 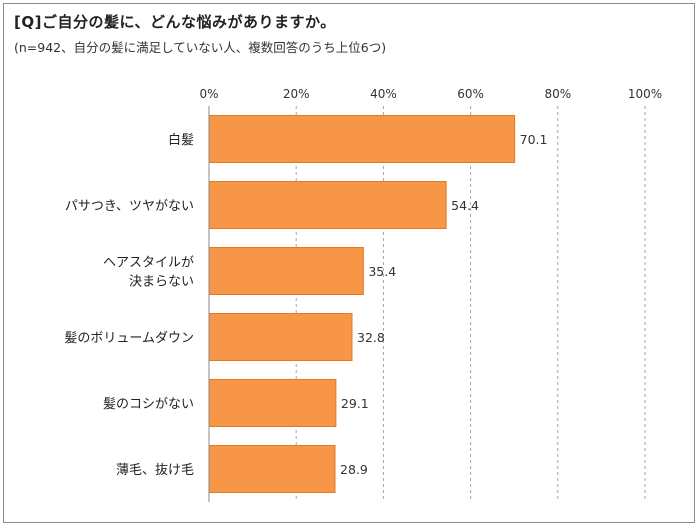 I want to click on category-label: パサつき、ツヤがない, so click(x=129, y=206).